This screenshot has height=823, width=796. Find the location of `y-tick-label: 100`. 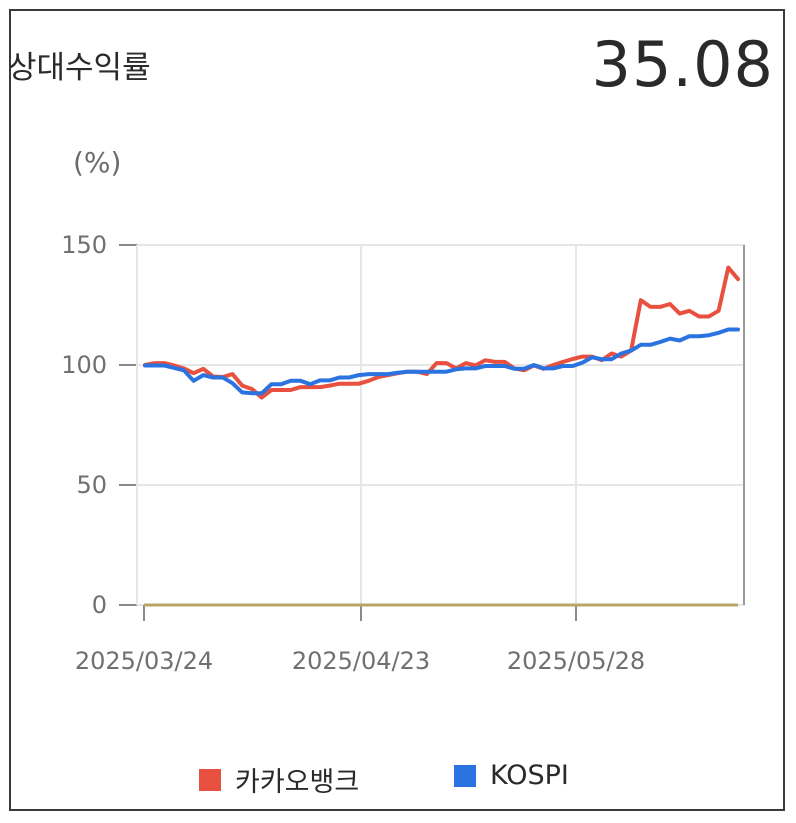

y-tick-label: 100 is located at coordinates (84, 365).